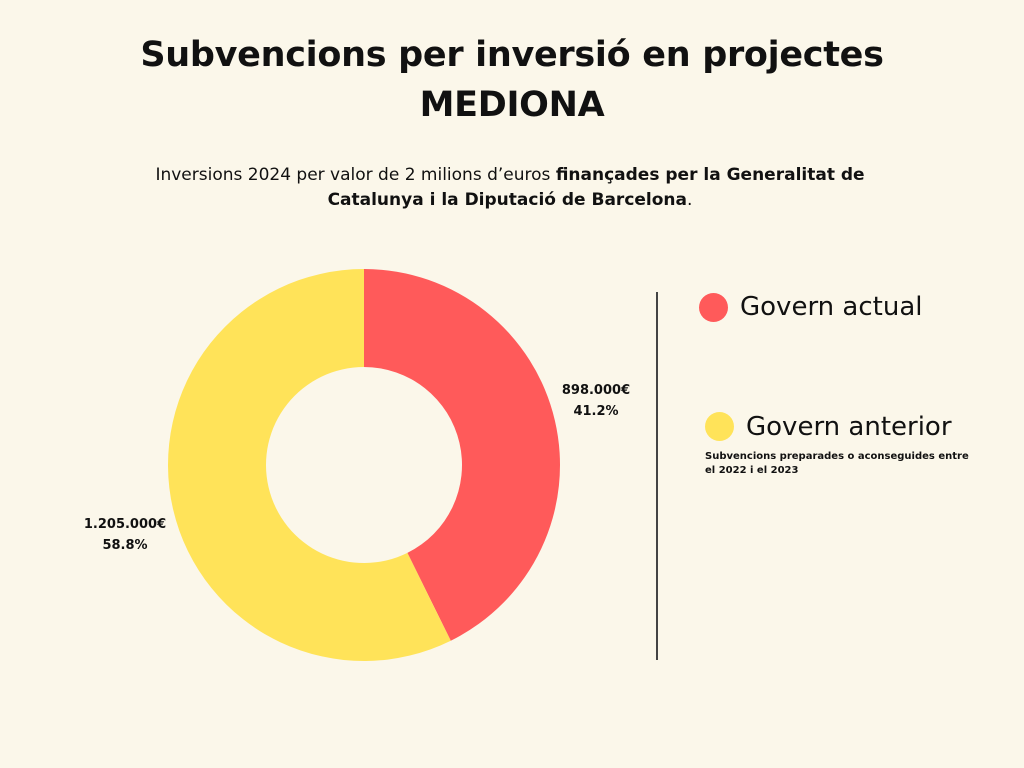  What do you see at coordinates (596, 390) in the screenshot?
I see `slice-value-label-govern-actual: 898.000€` at bounding box center [596, 390].